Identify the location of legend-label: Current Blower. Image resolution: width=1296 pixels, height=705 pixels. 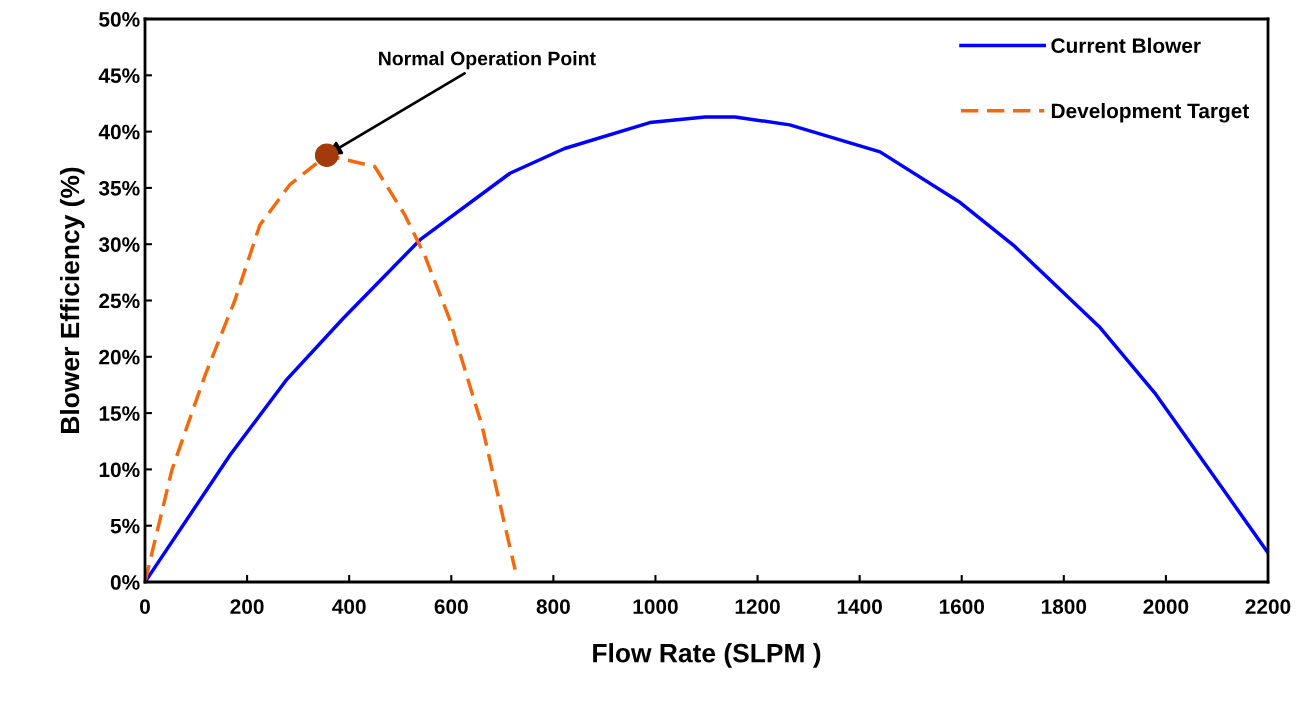
(1126, 45).